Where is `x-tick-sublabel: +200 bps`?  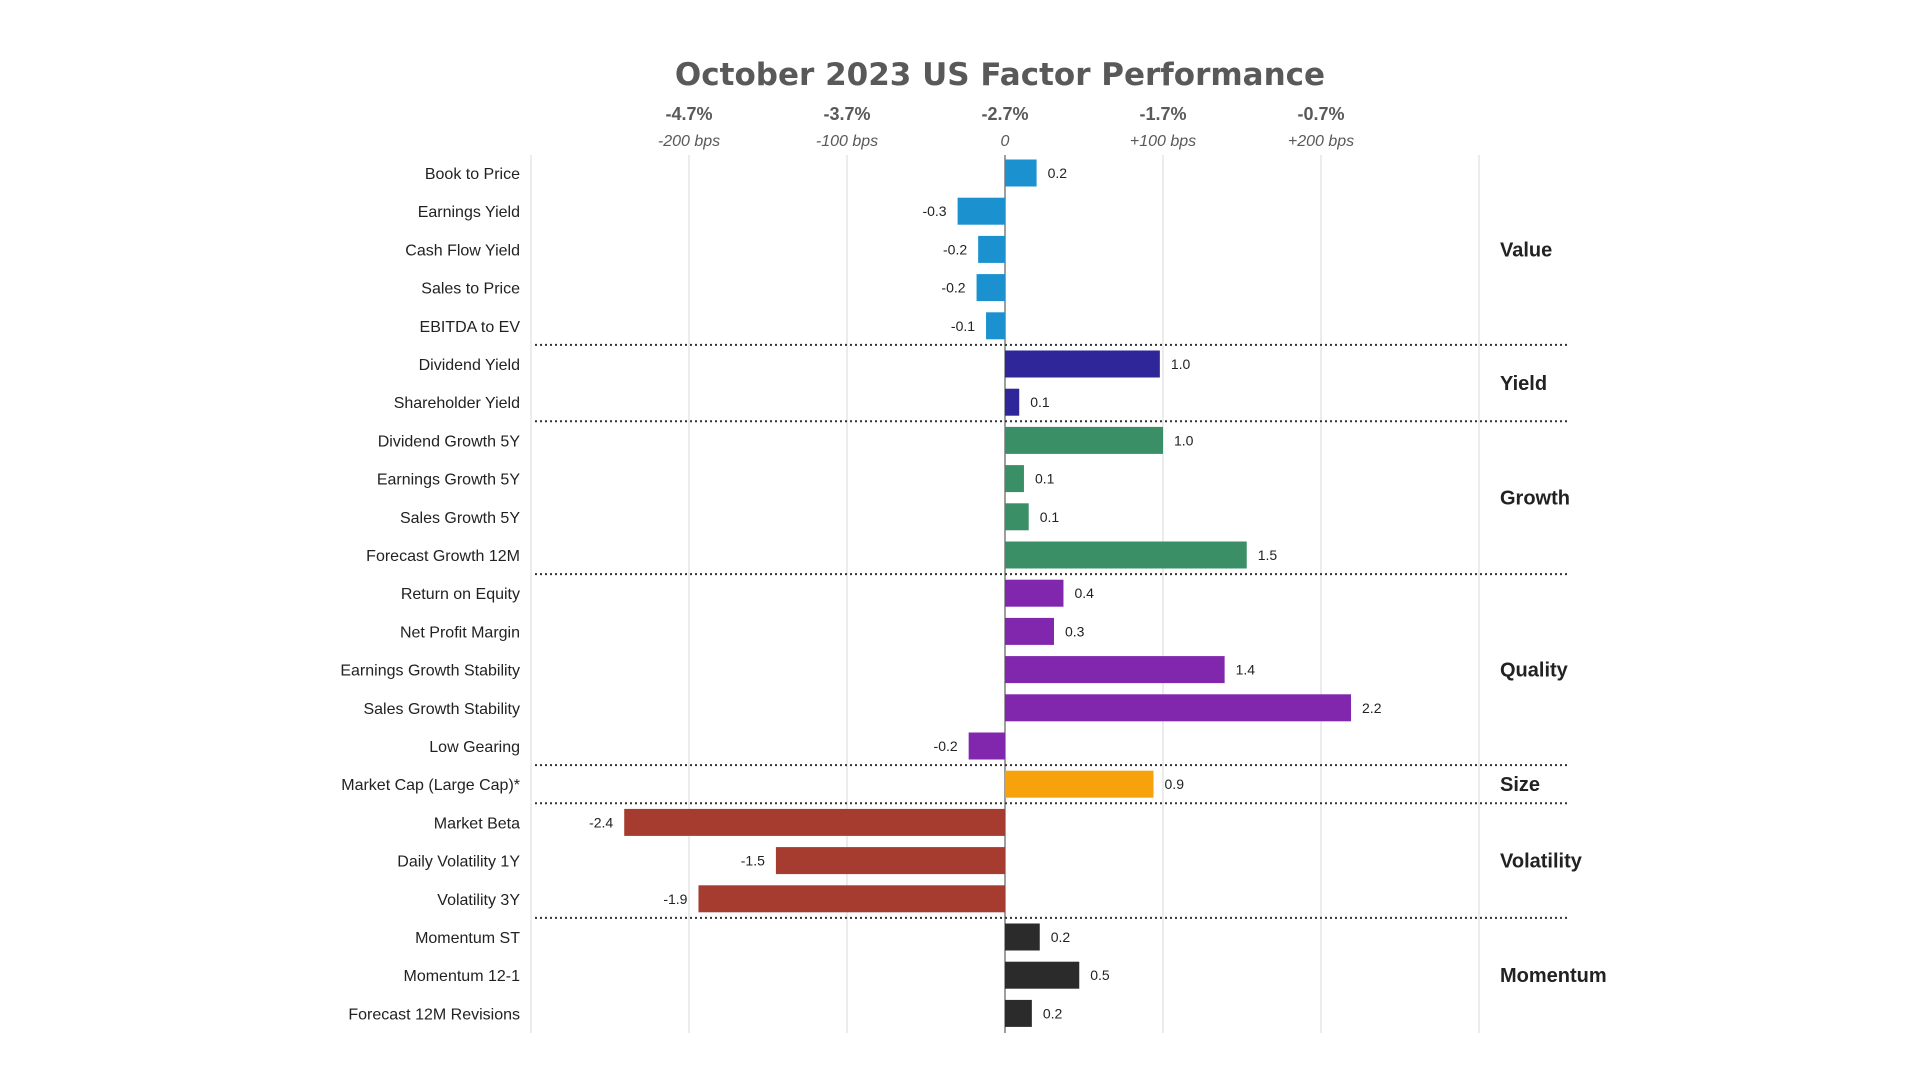 x-tick-sublabel: +200 bps is located at coordinates (1321, 141).